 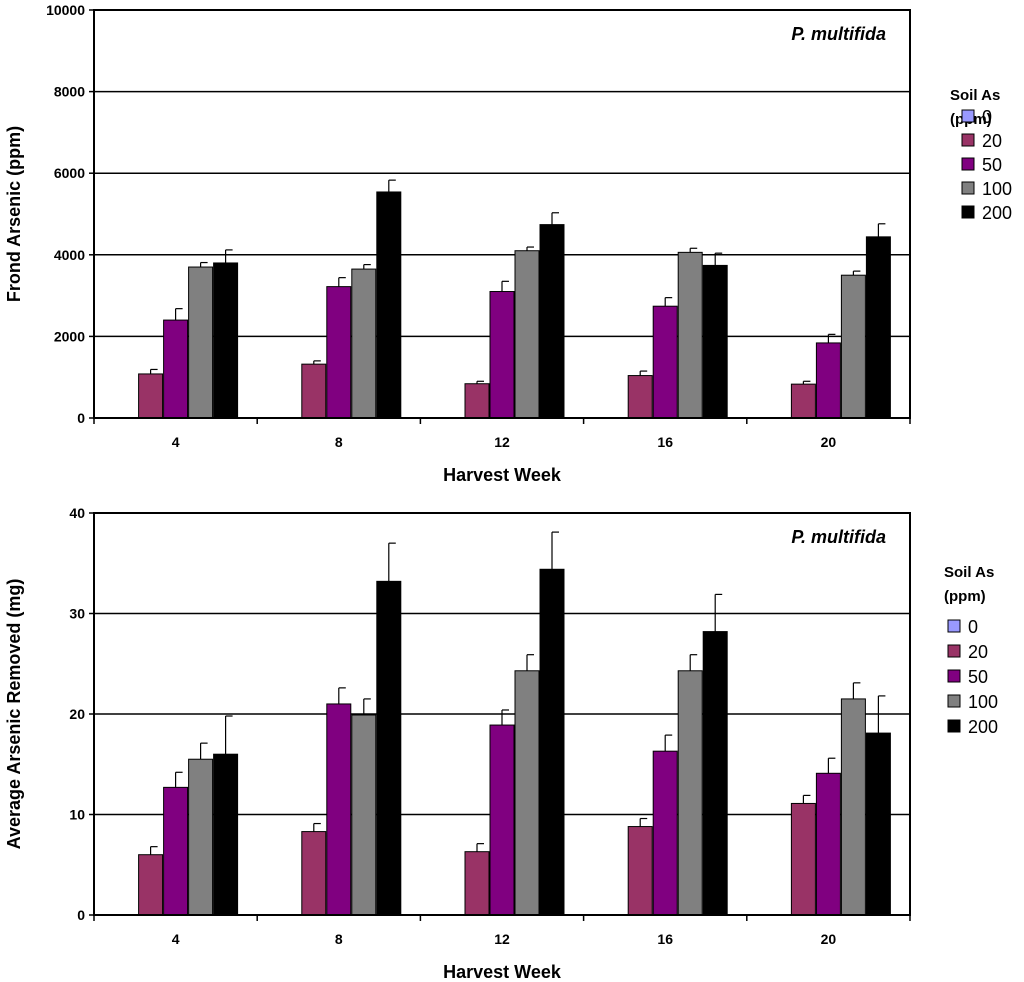 What do you see at coordinates (69, 255) in the screenshot?
I see `y-tick-label: 4000` at bounding box center [69, 255].